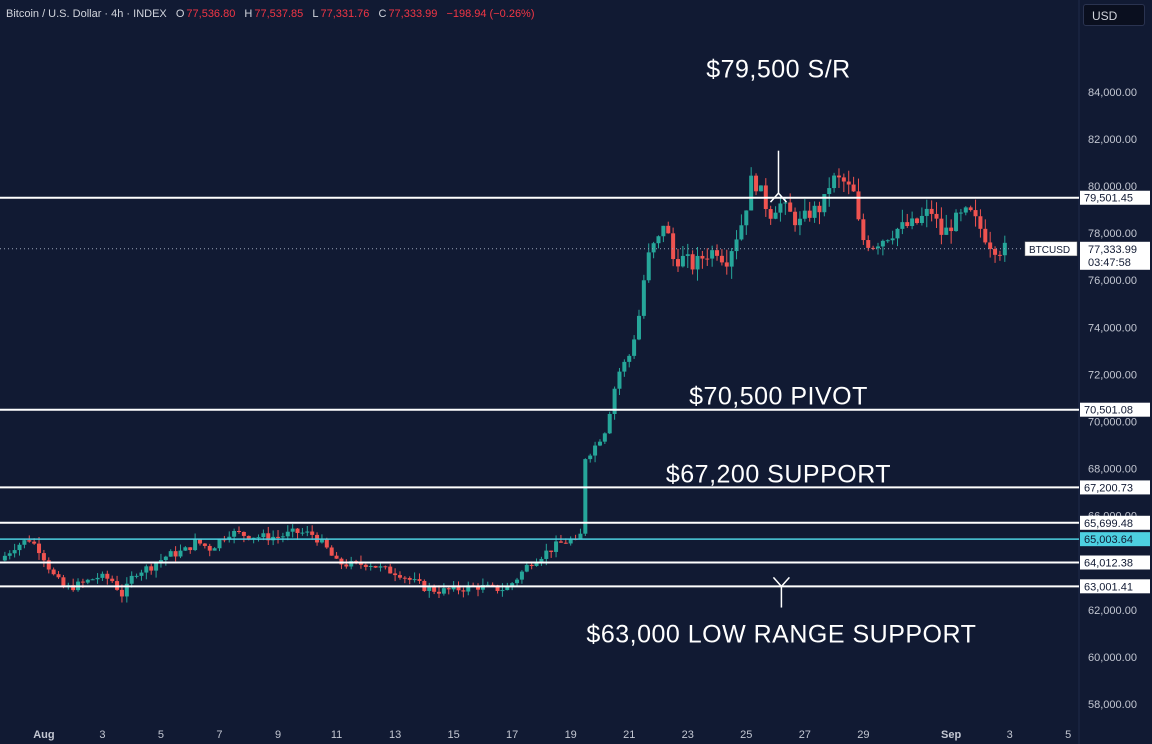  I want to click on y-tick-label: 76,000.00, so click(1112, 281).